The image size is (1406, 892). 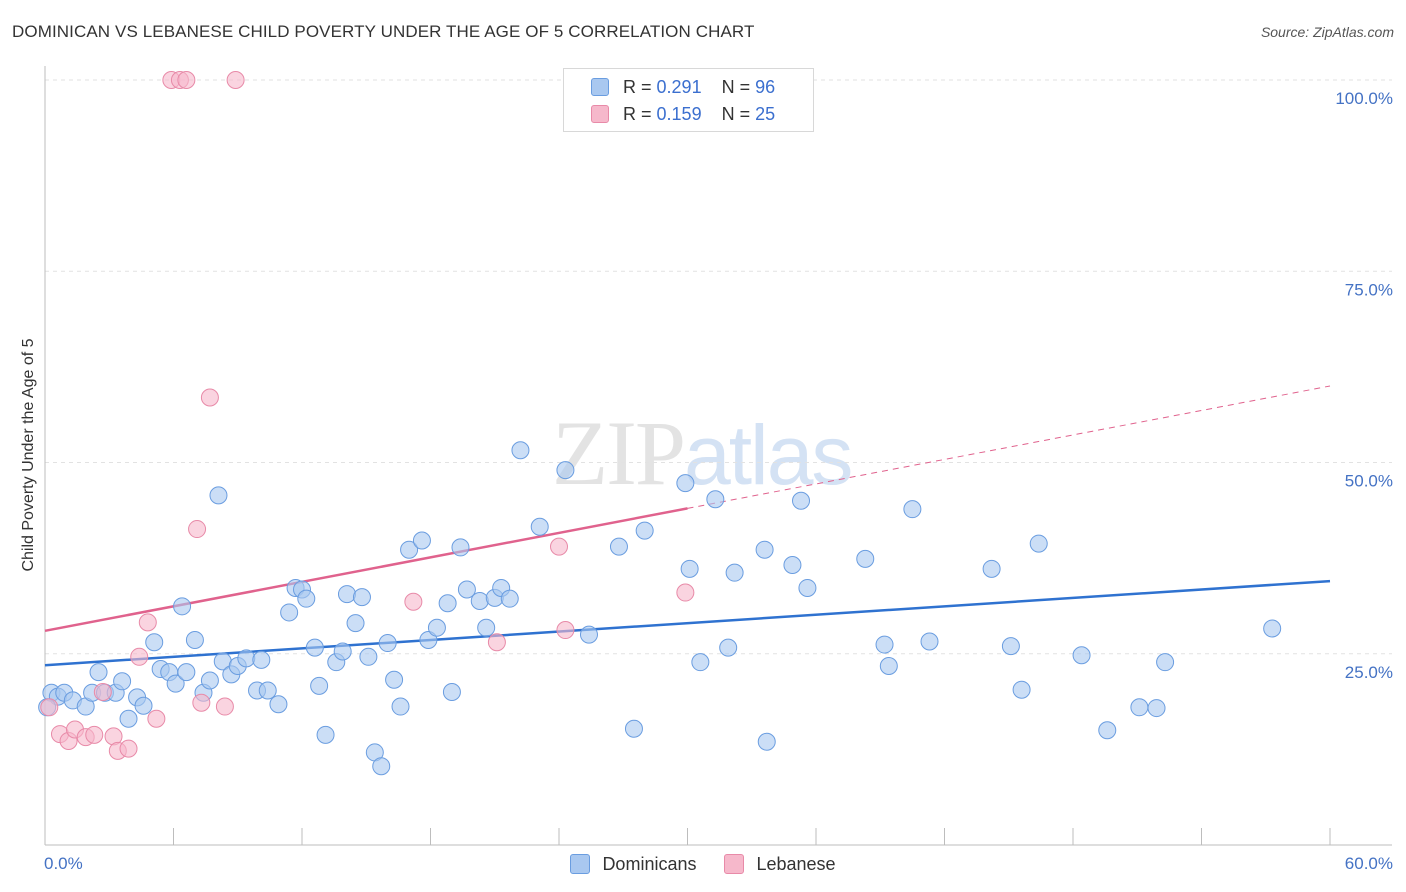 What do you see at coordinates (679, 113) in the screenshot?
I see `legend-r-value: 0.159` at bounding box center [679, 113].